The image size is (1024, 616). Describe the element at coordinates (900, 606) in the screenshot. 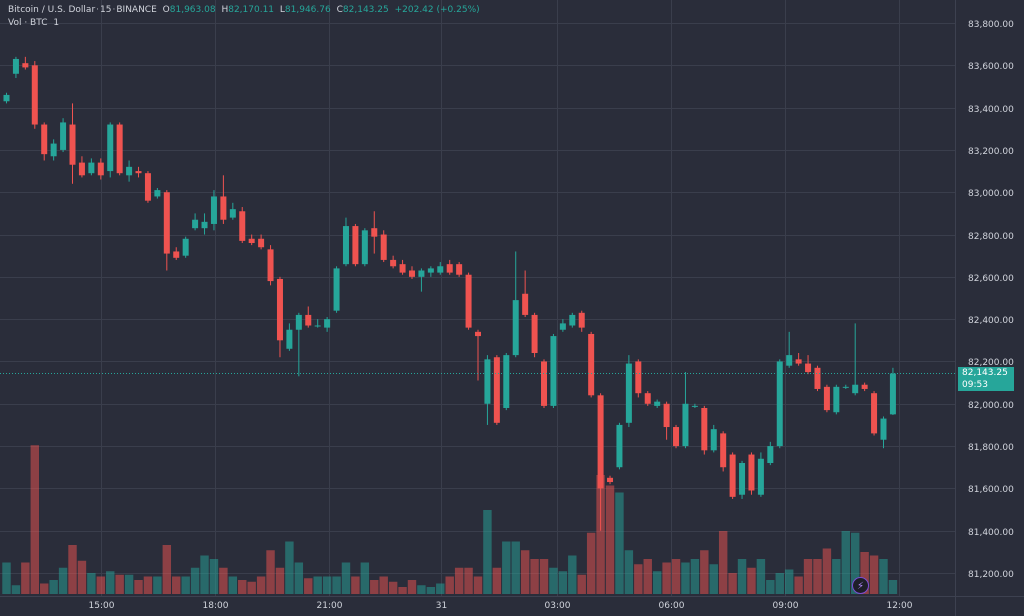

I see `x-tick-label: 12:00` at that location.